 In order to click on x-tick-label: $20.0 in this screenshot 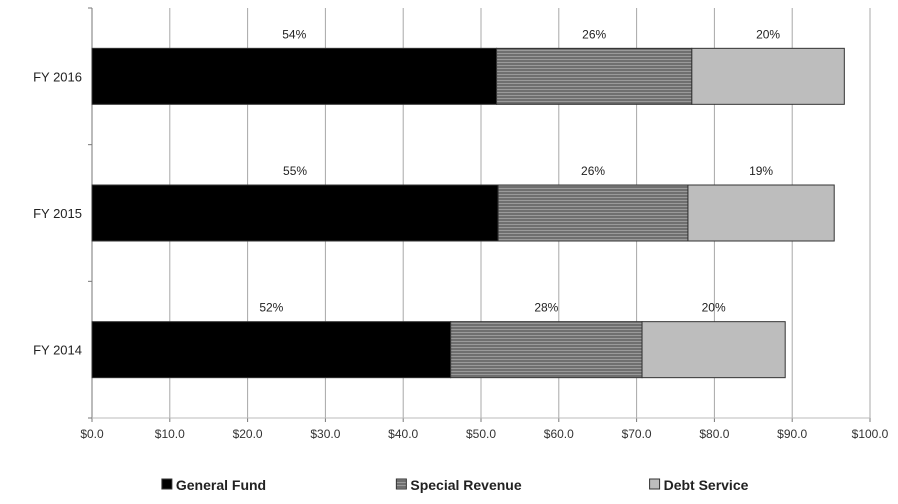, I will do `click(248, 434)`.